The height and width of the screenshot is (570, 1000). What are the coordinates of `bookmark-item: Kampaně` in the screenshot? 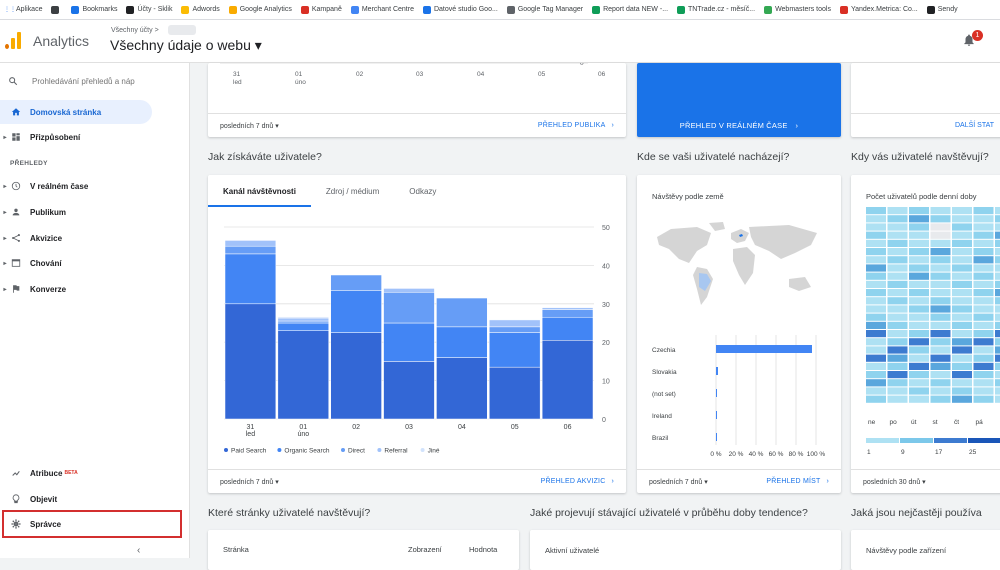 It's located at (321, 9).